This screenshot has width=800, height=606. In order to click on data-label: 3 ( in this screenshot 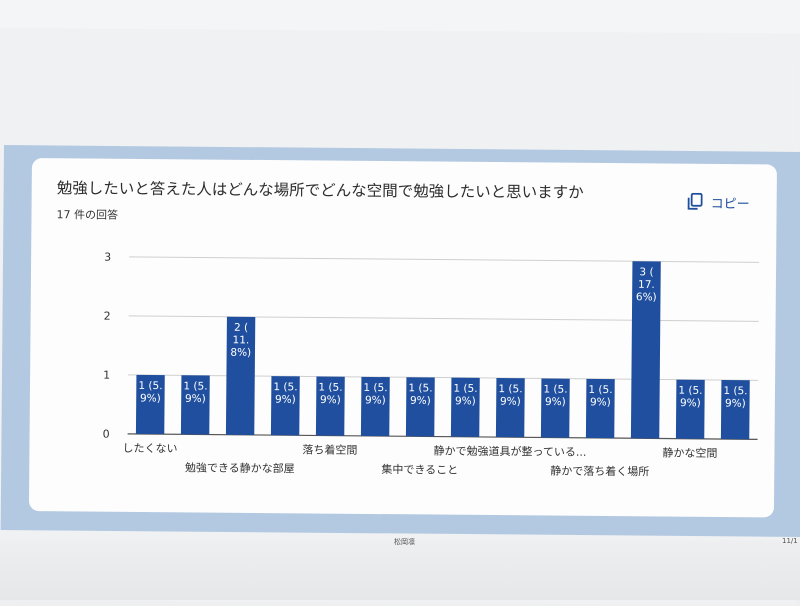, I will do `click(646, 272)`.